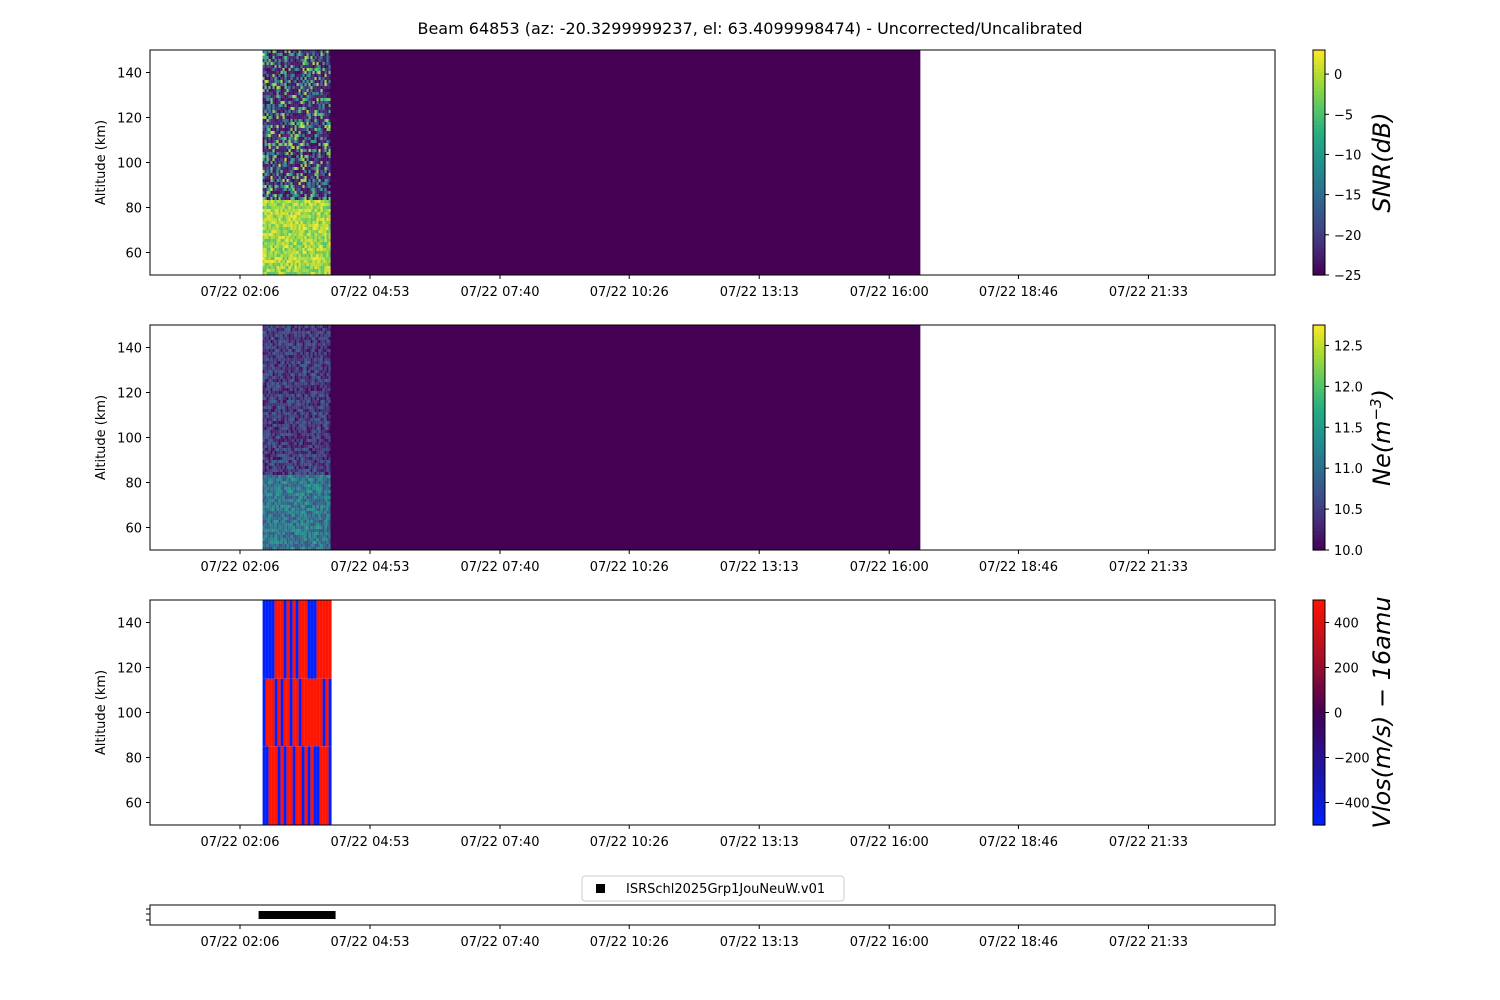 The height and width of the screenshot is (1000, 1500). What do you see at coordinates (1319, 202) in the screenshot?
I see `snr-colorbar-segment` at bounding box center [1319, 202].